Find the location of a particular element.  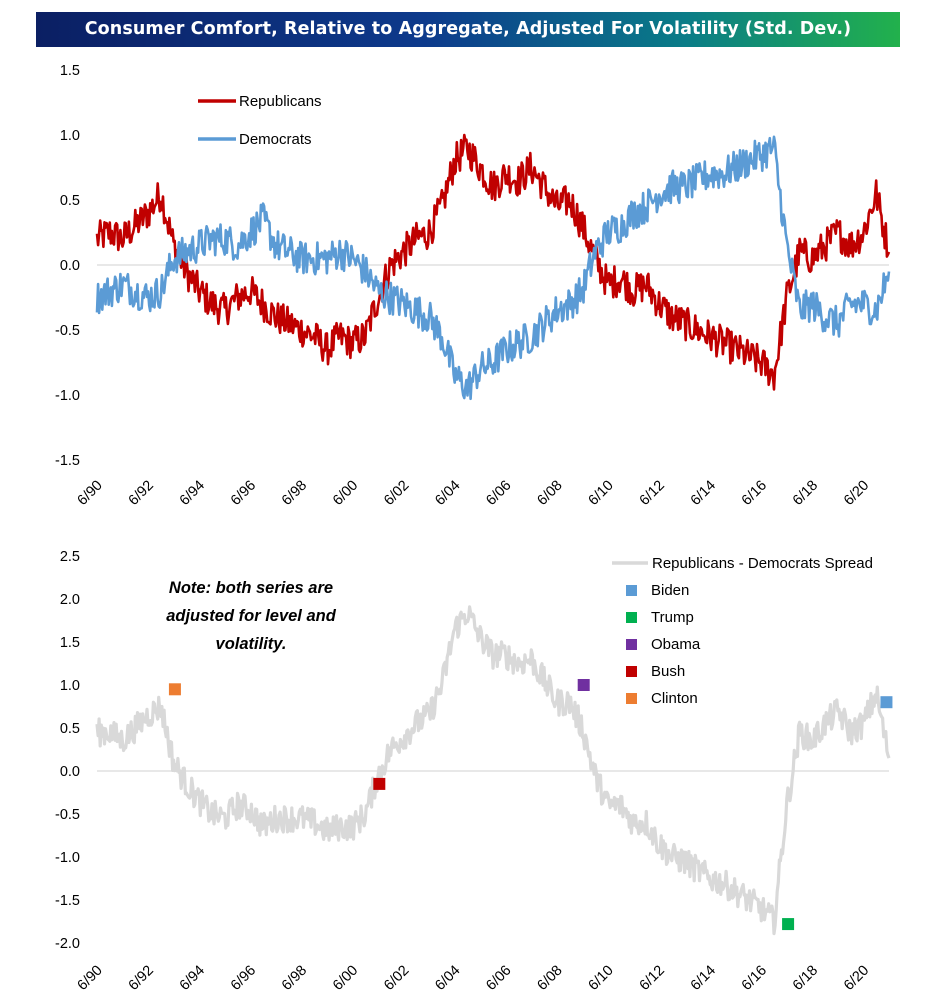

marker-biden is located at coordinates (886, 702).